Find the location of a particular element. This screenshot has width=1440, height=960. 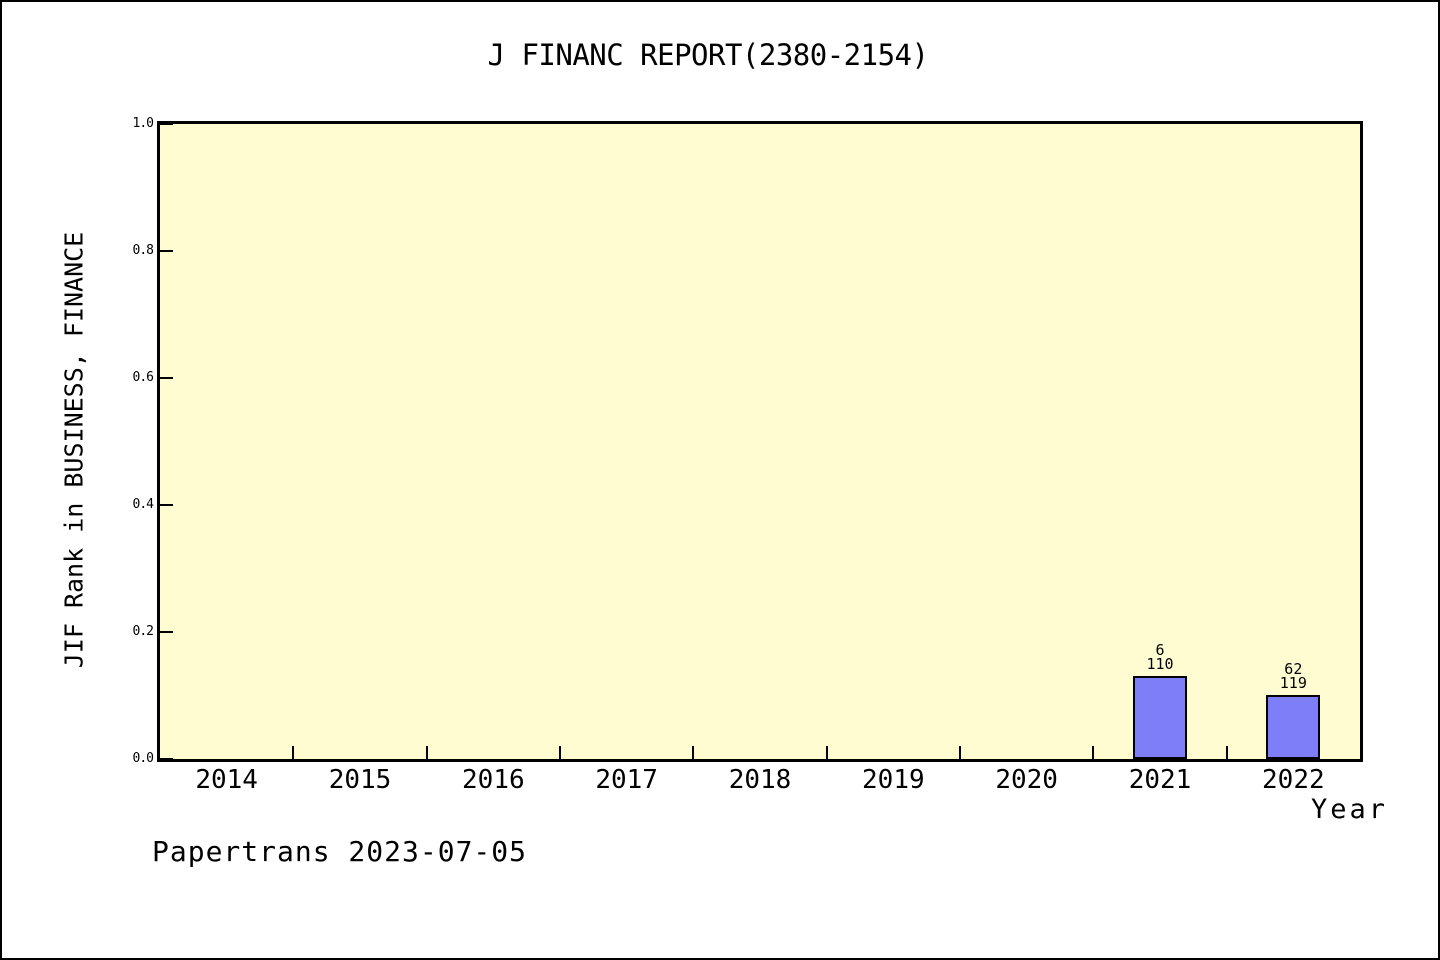

y-tick-label: 1.0 is located at coordinates (143, 123).